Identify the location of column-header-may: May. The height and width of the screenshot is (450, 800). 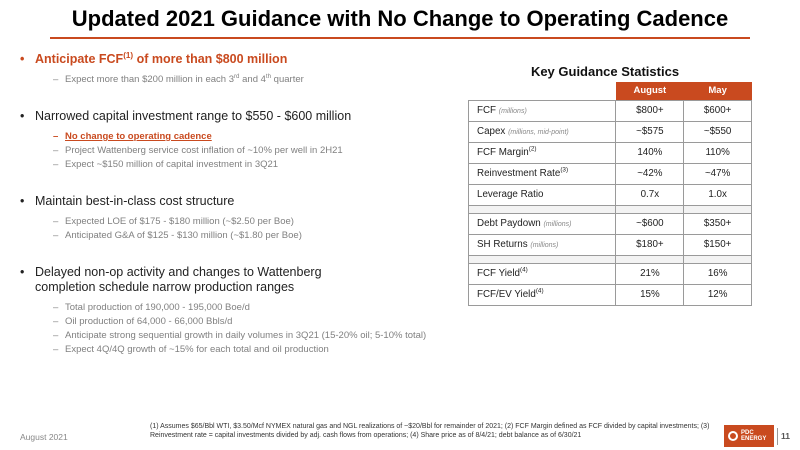
(717, 91).